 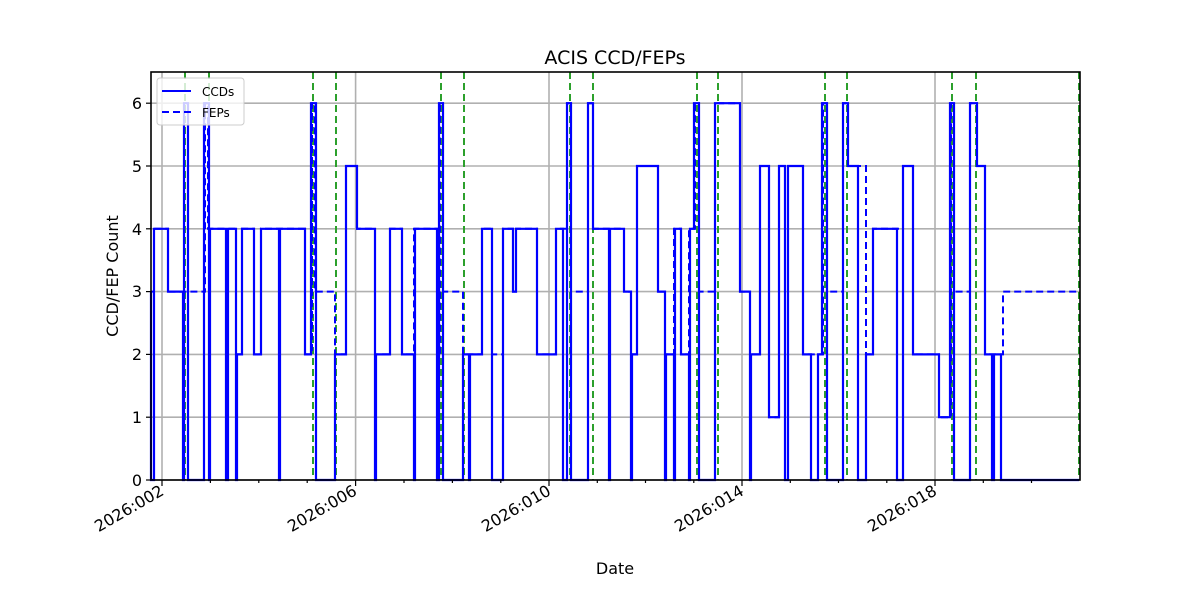 What do you see at coordinates (322, 508) in the screenshot?
I see `x-tick-label: 2026:006` at bounding box center [322, 508].